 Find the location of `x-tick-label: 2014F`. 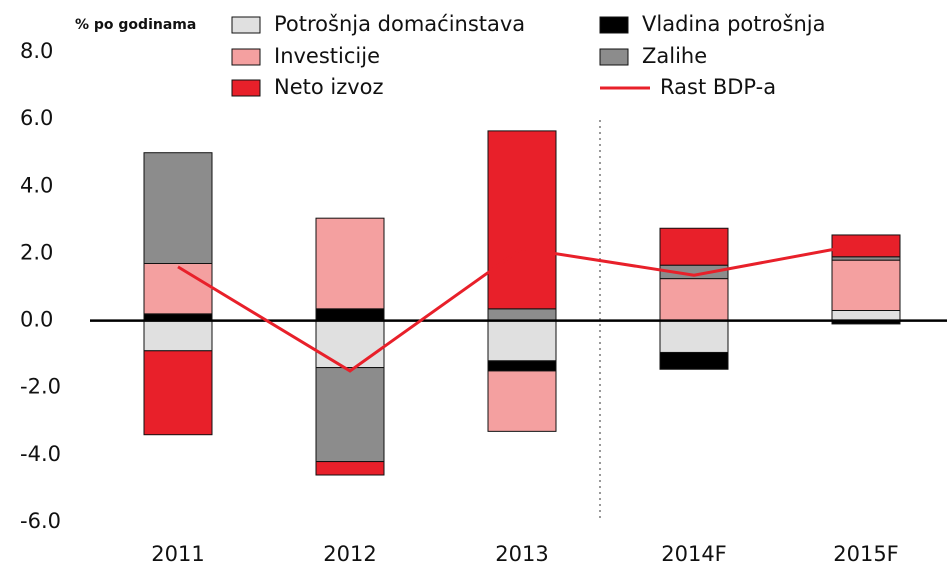

x-tick-label: 2014F is located at coordinates (694, 554).